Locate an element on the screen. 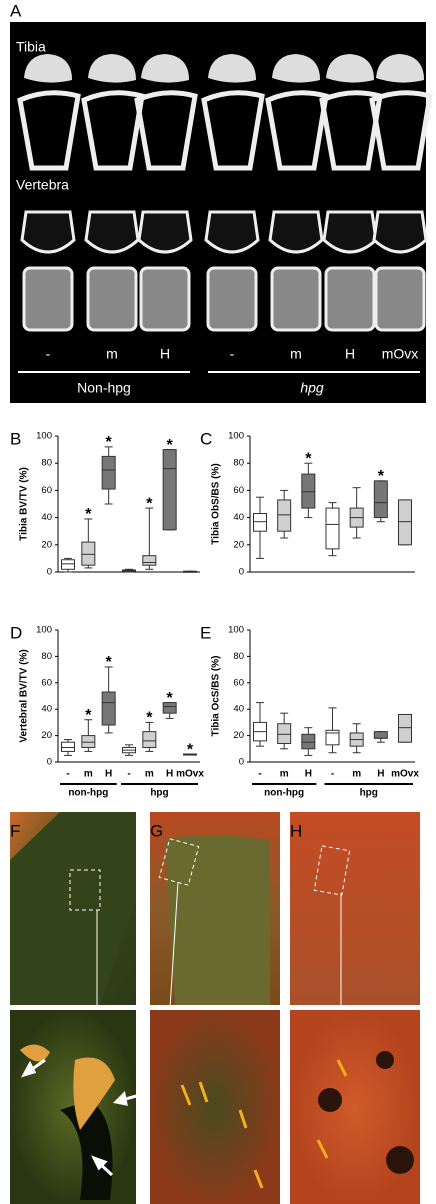  panel-label: F is located at coordinates (15, 830).